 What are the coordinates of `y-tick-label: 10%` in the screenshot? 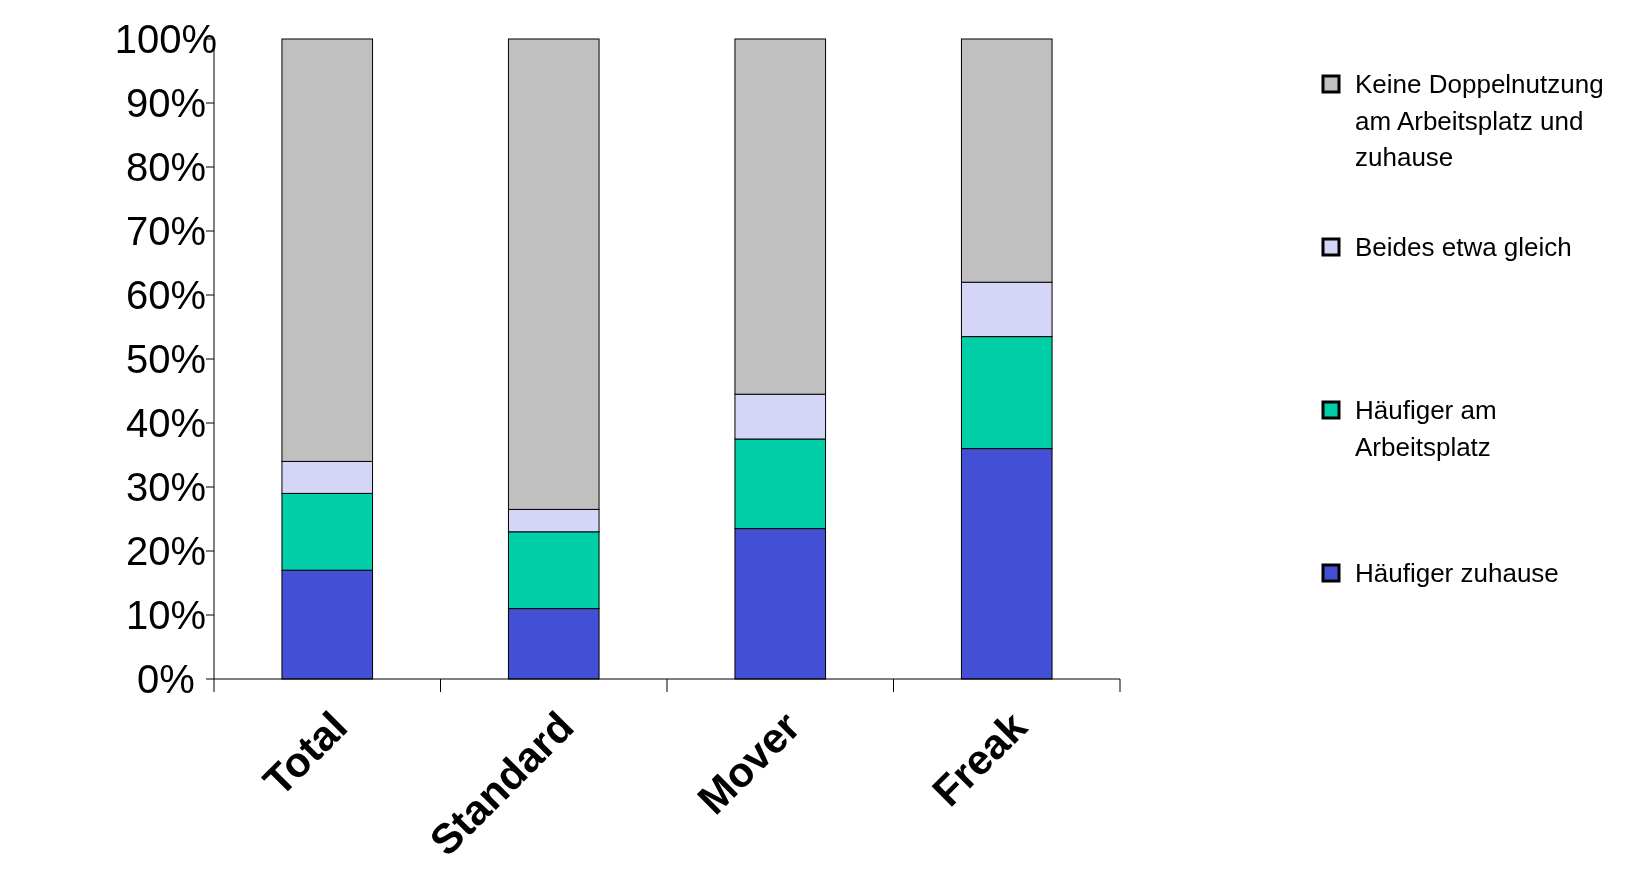 It's located at (166, 615).